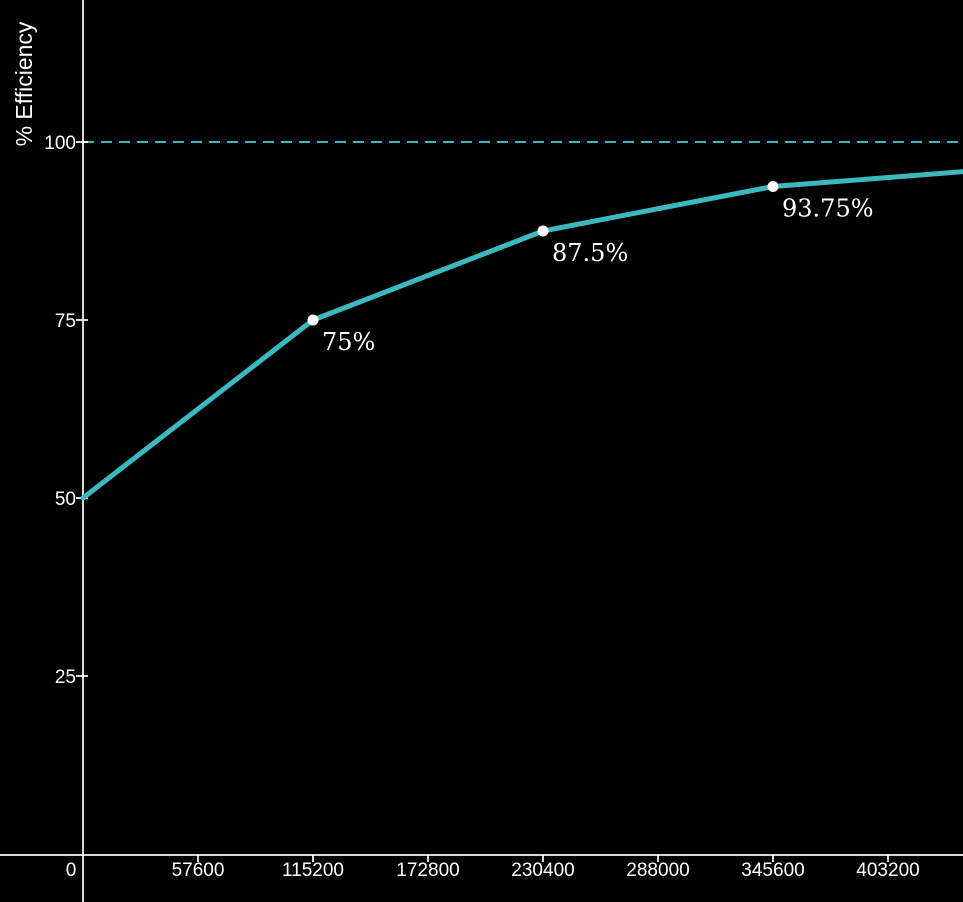 This screenshot has height=902, width=963. I want to click on y-tick-label: 75, so click(65, 321).